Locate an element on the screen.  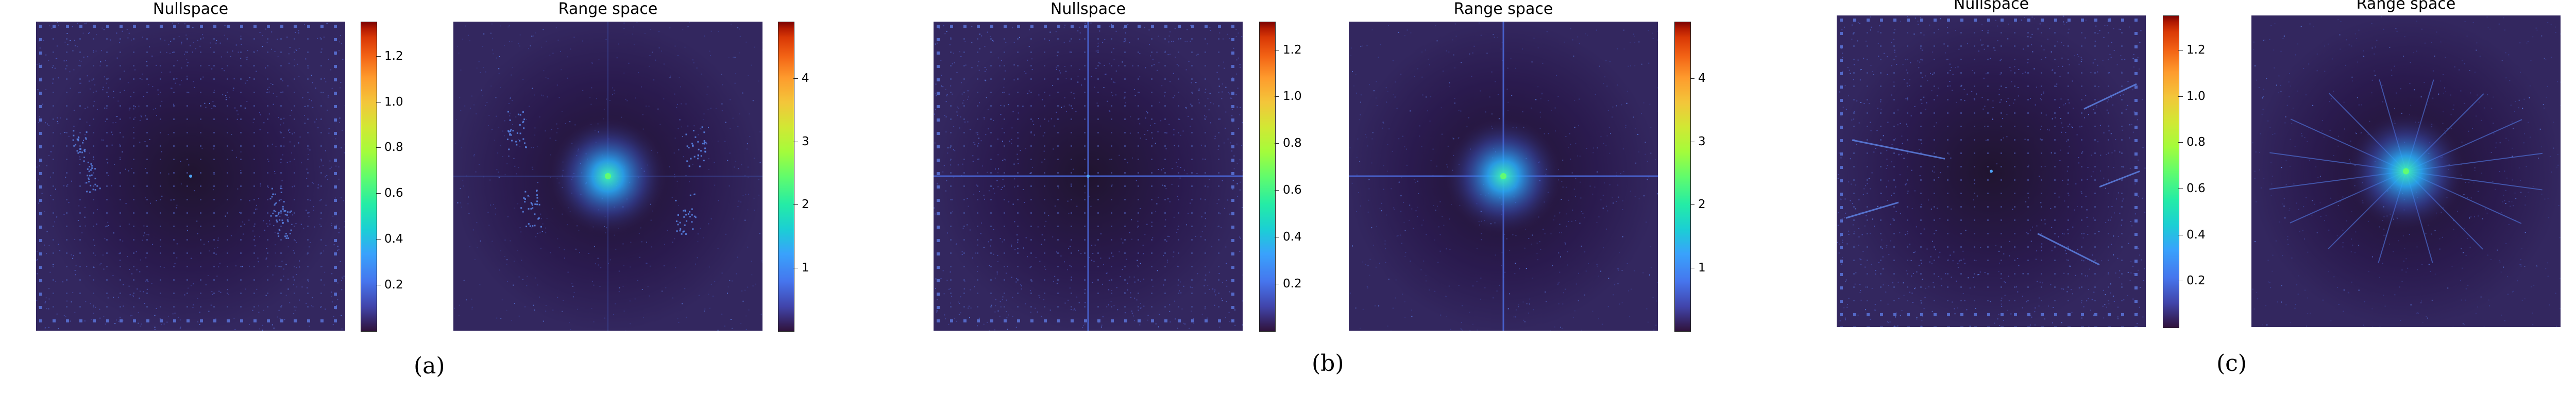
colorbar-b-nullspace is located at coordinates (1267, 177).